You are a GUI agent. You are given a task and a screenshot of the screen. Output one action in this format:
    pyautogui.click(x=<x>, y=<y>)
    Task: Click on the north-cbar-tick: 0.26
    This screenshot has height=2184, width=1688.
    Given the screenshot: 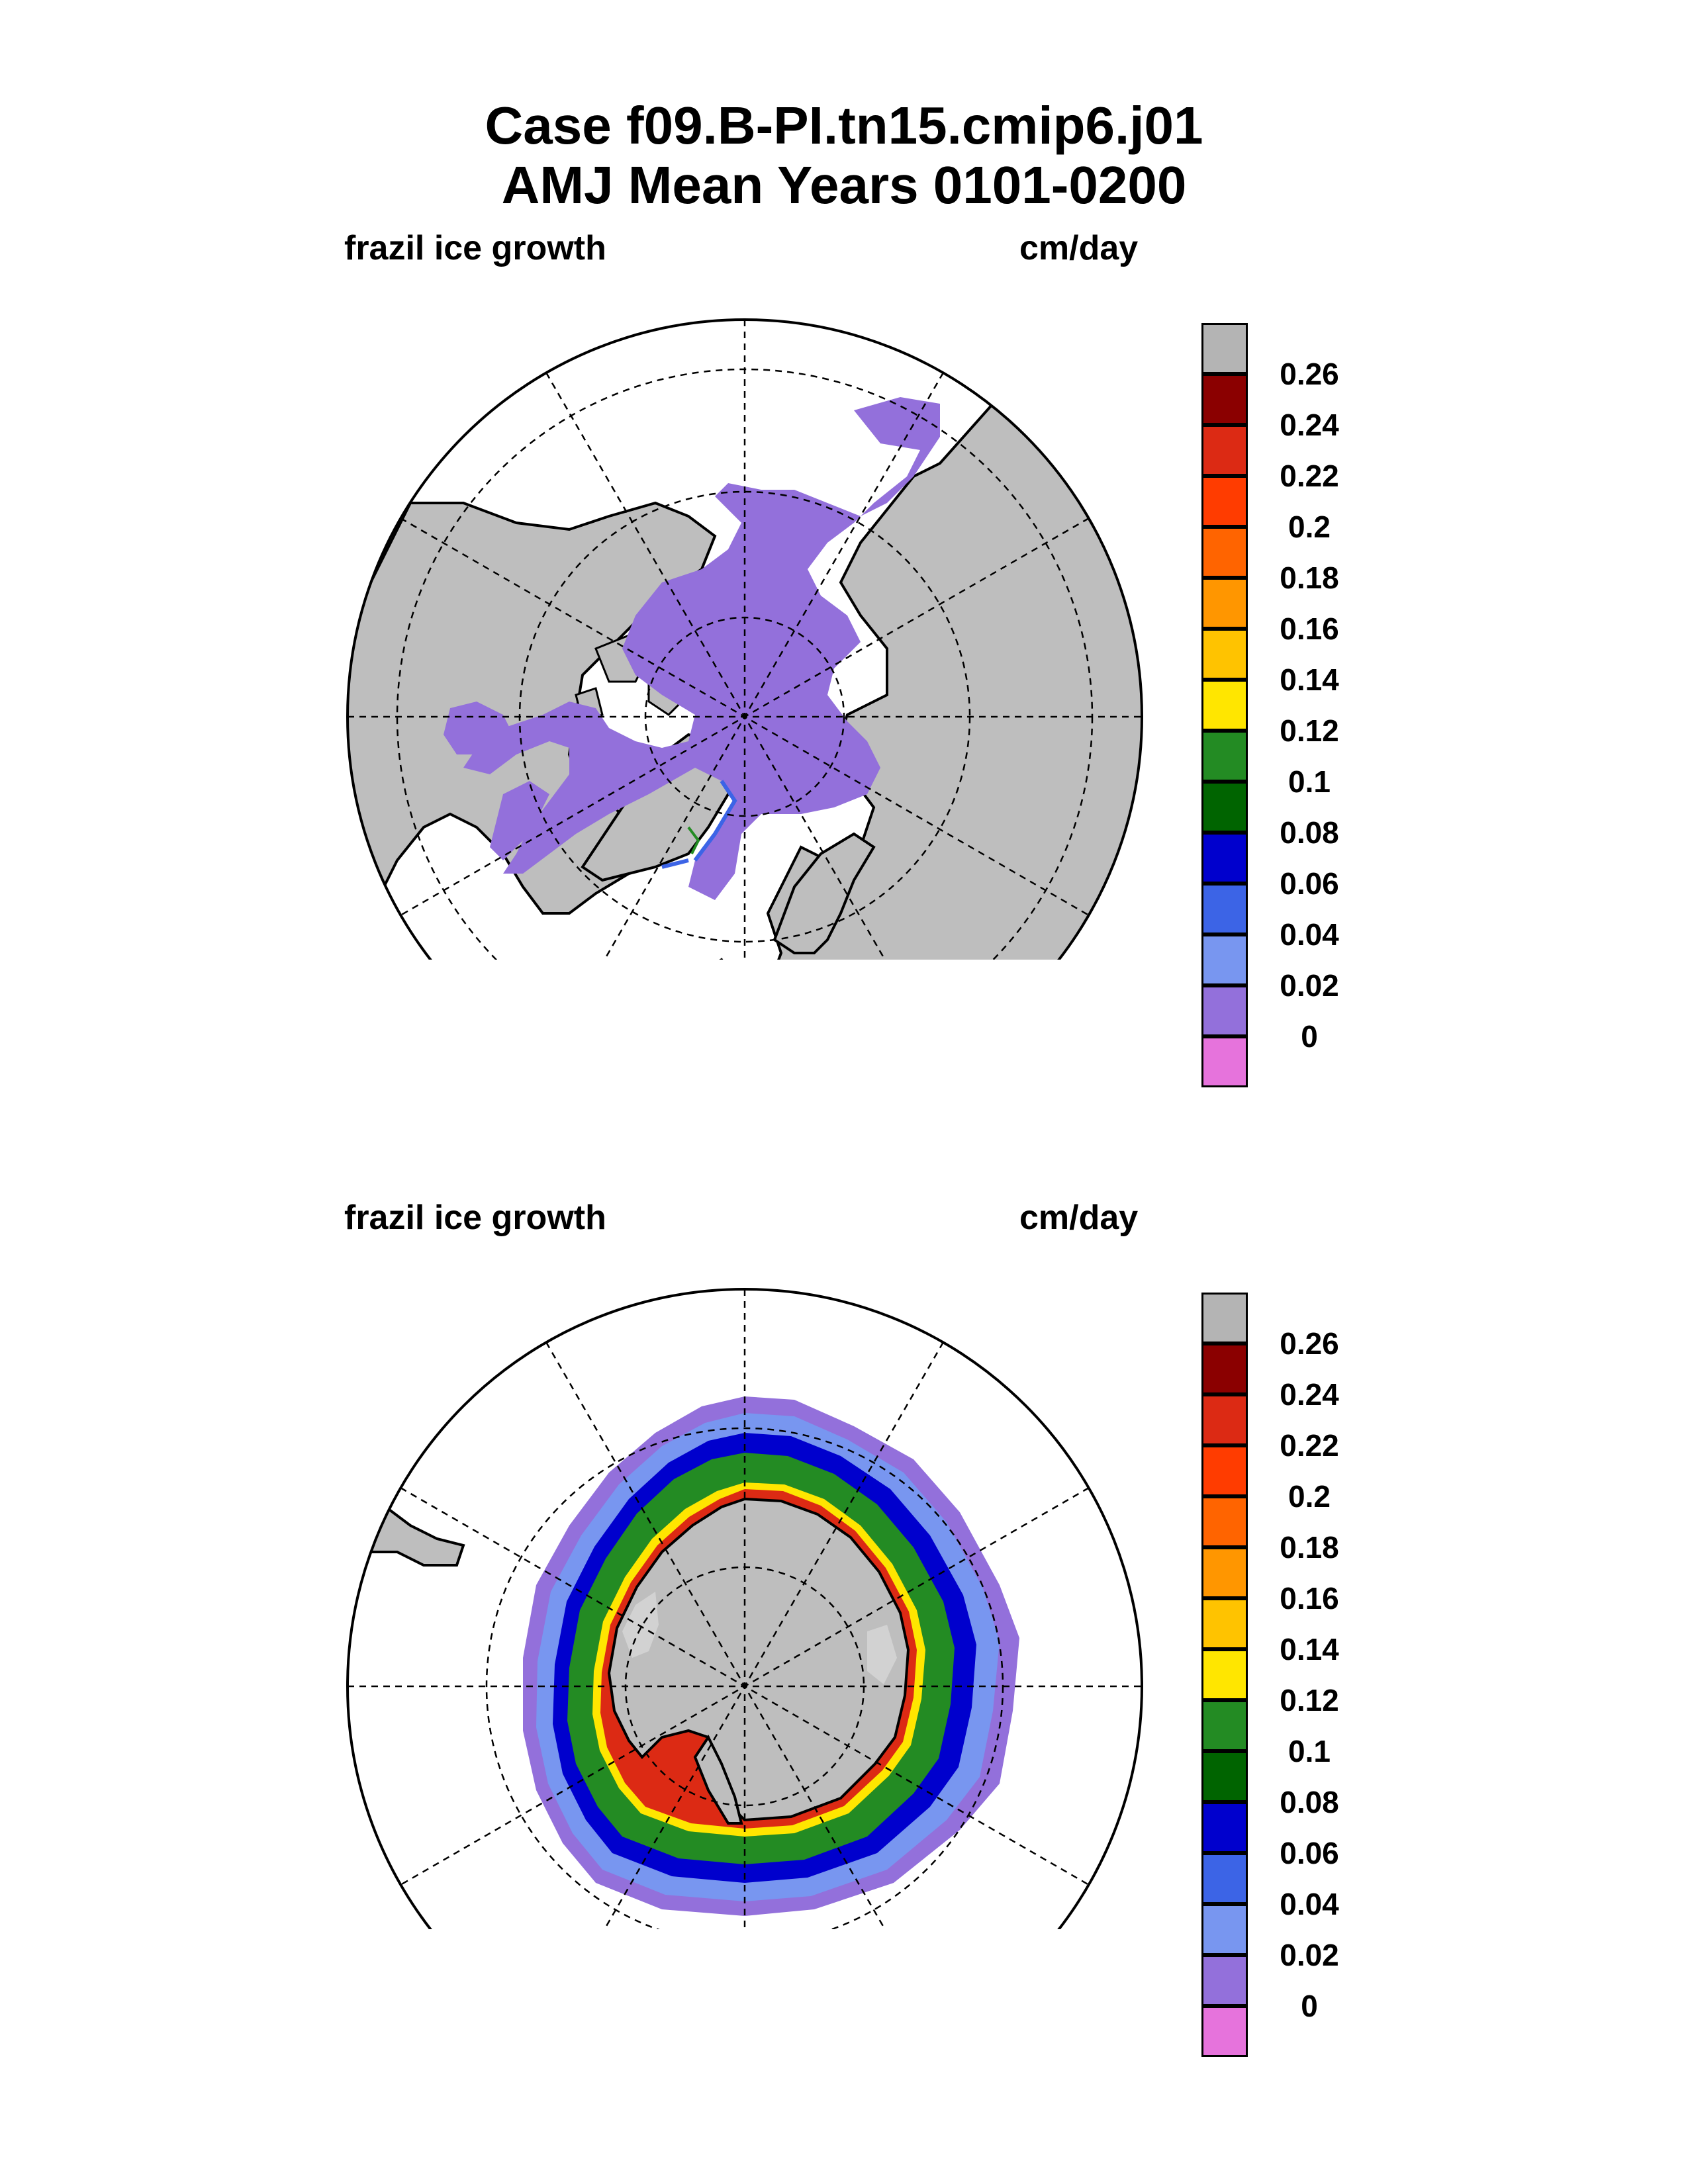 What is the action you would take?
    pyautogui.click(x=1309, y=374)
    